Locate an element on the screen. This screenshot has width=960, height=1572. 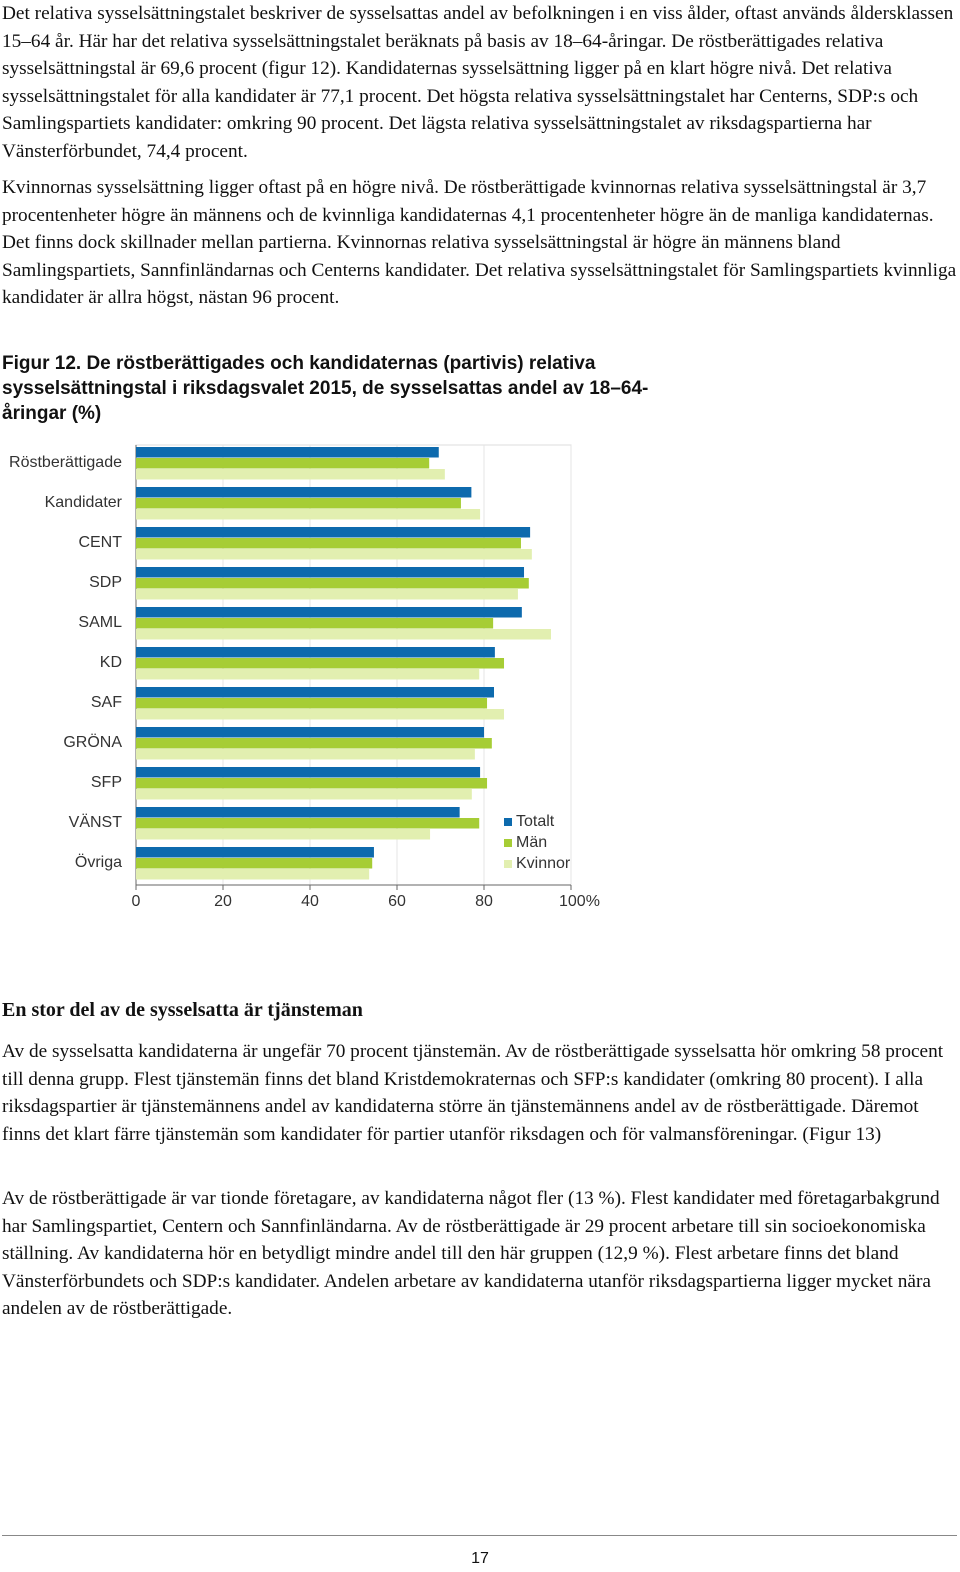
y-tick-label: Röstberättigade is located at coordinates (65, 462).